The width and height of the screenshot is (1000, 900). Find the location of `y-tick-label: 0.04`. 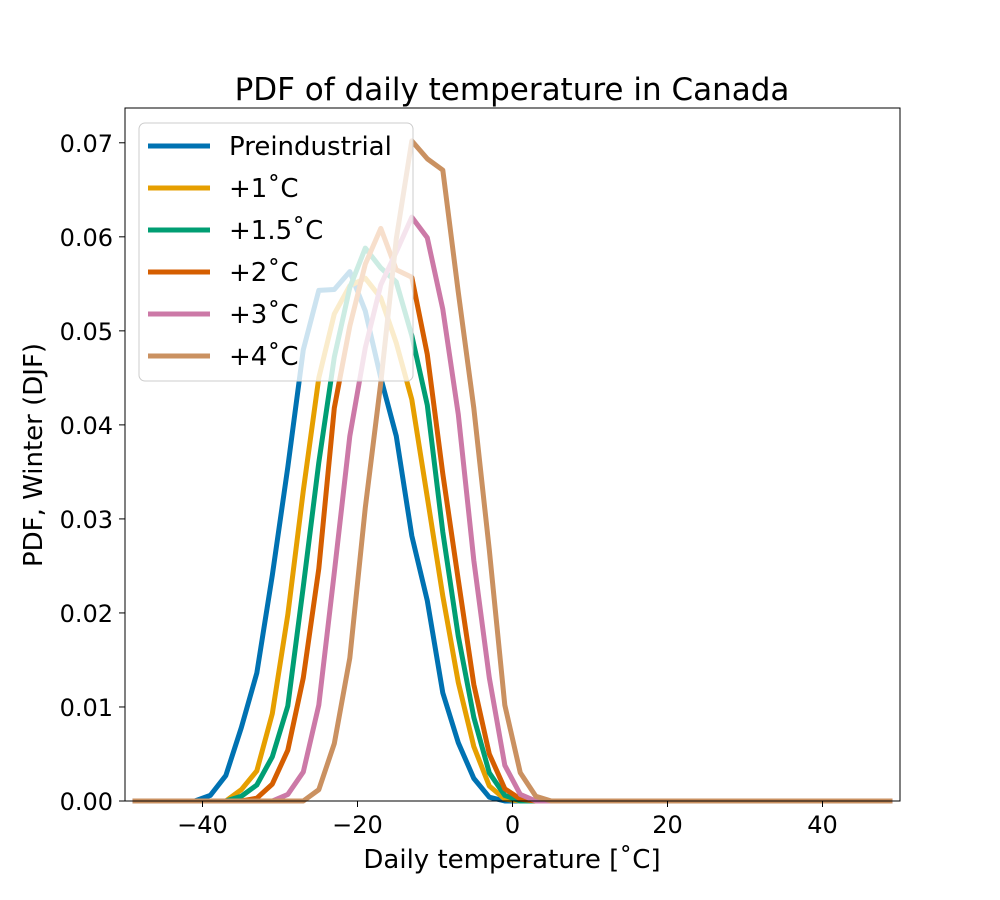

y-tick-label: 0.04 is located at coordinates (86, 426).